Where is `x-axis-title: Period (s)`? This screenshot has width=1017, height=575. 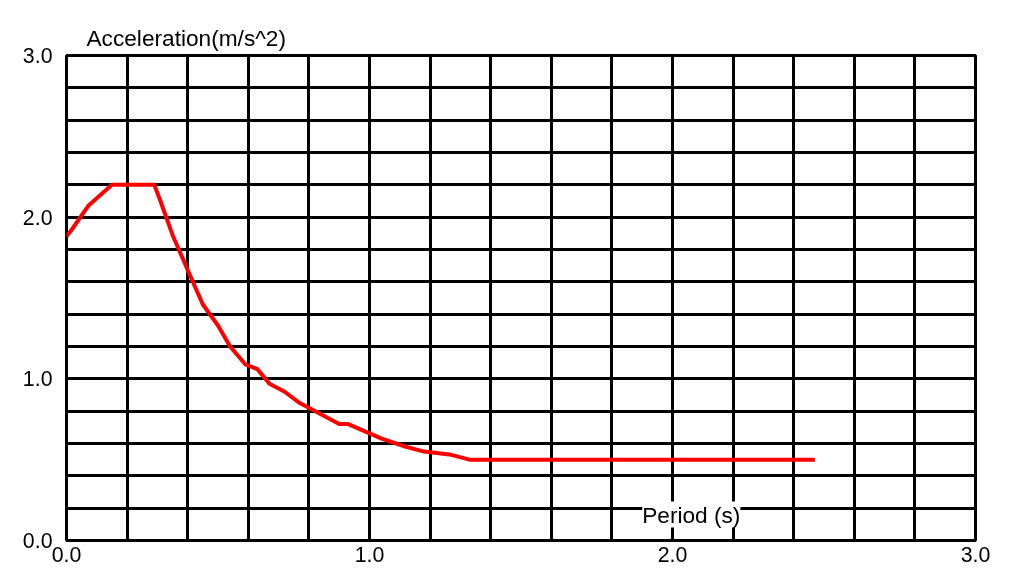 x-axis-title: Period (s) is located at coordinates (691, 514).